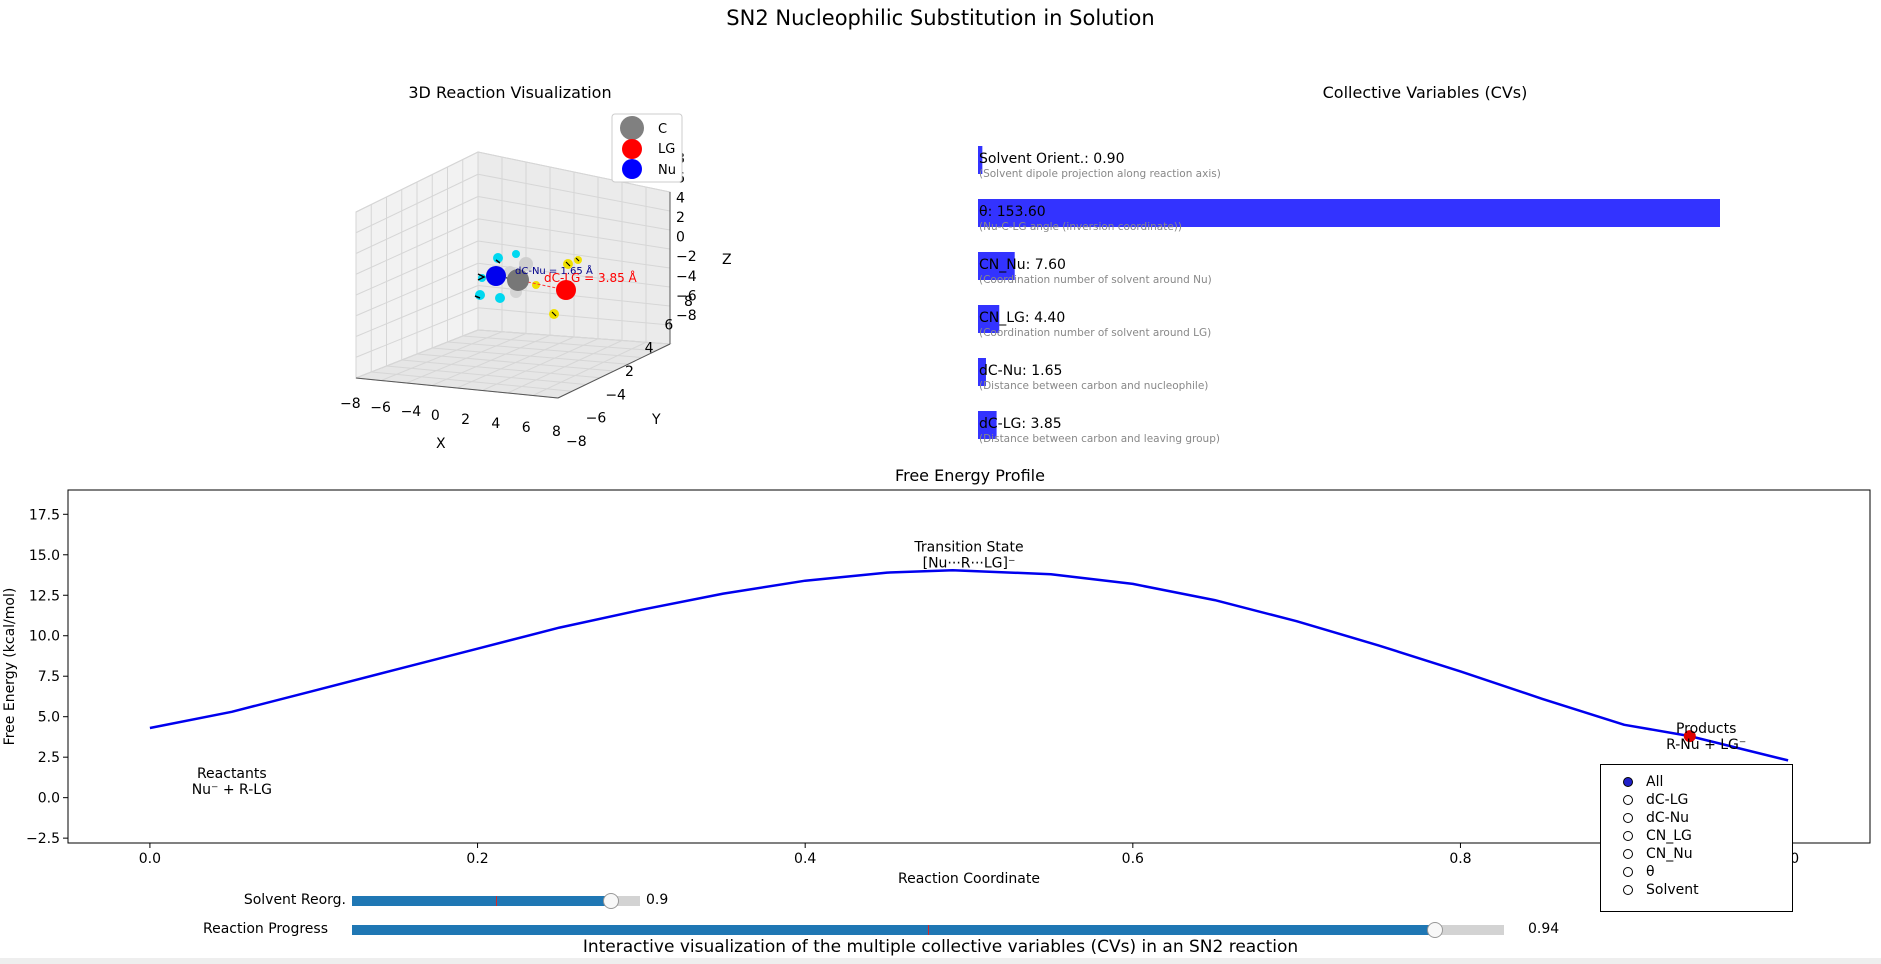  Describe the element at coordinates (686, 277) in the screenshot. I see `z-tick-label: −4` at that location.